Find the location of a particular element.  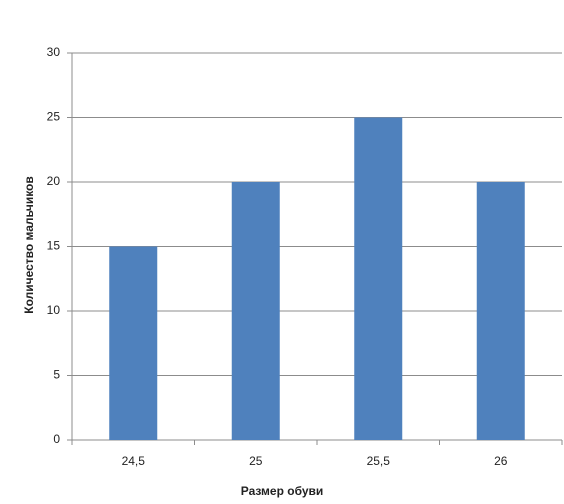

y-tick-label: 15 is located at coordinates (54, 246).